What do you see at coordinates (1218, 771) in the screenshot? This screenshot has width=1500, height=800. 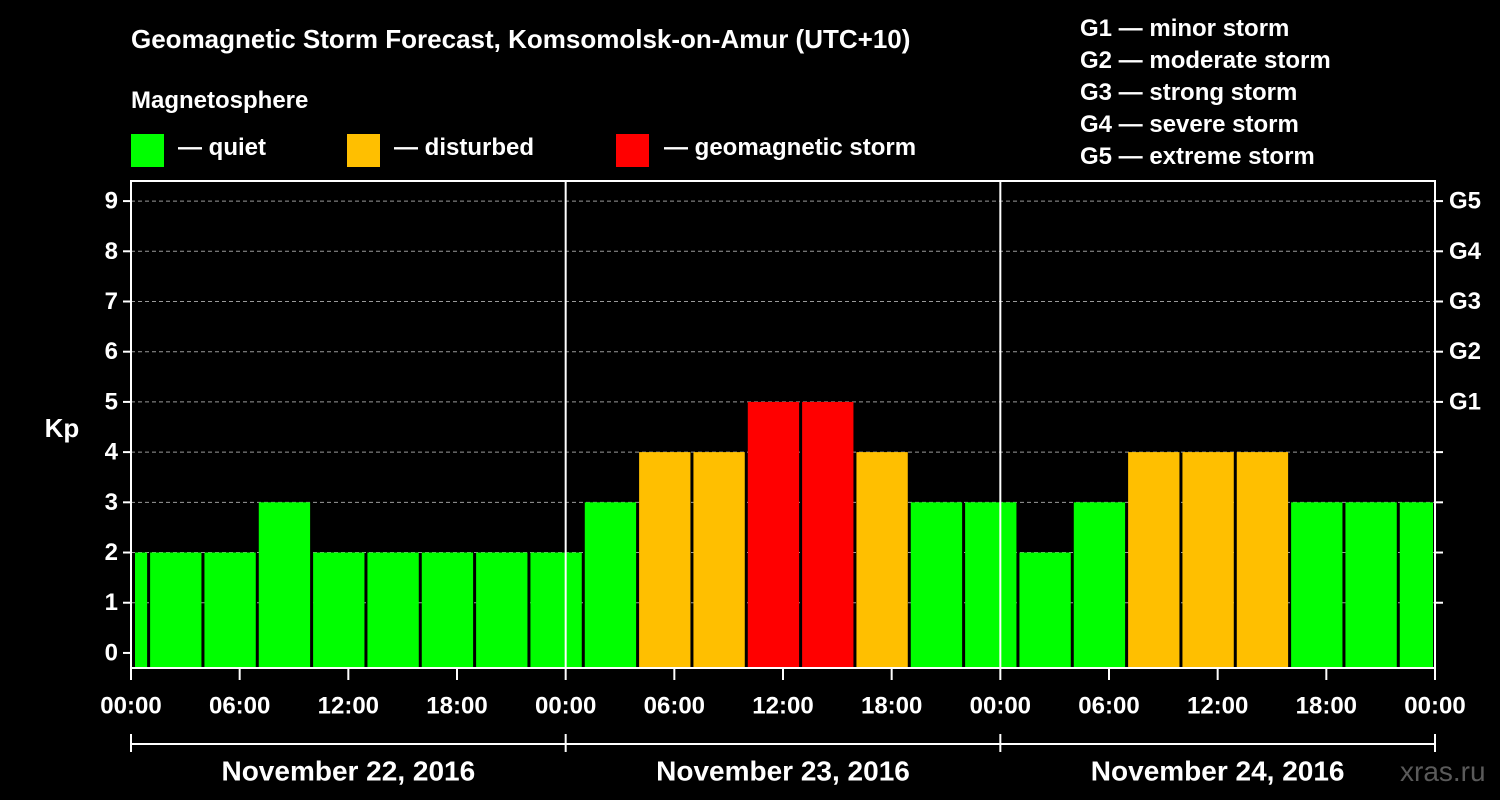 I see `date-label-3: November 24, 2016` at bounding box center [1218, 771].